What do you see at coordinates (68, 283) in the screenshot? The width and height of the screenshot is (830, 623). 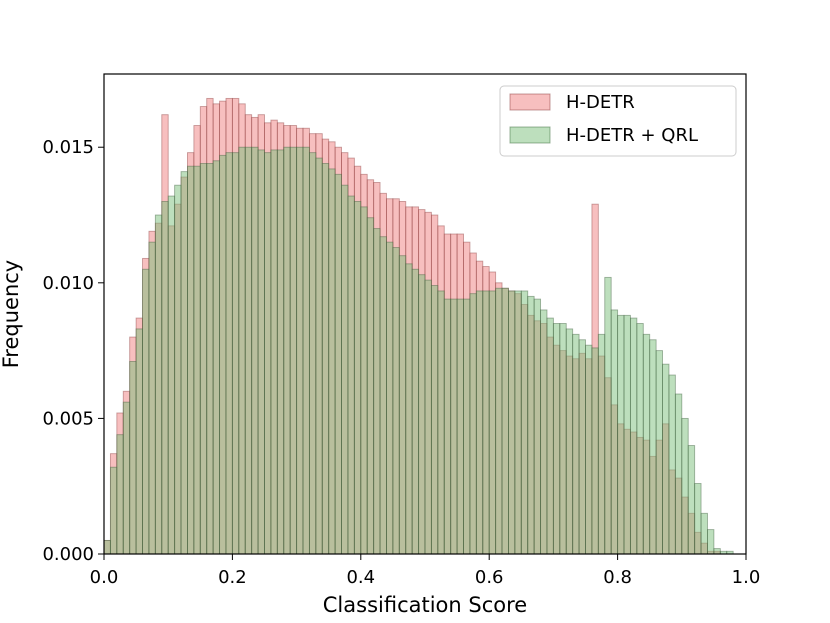 I see `y-tick-label: 0.010` at bounding box center [68, 283].